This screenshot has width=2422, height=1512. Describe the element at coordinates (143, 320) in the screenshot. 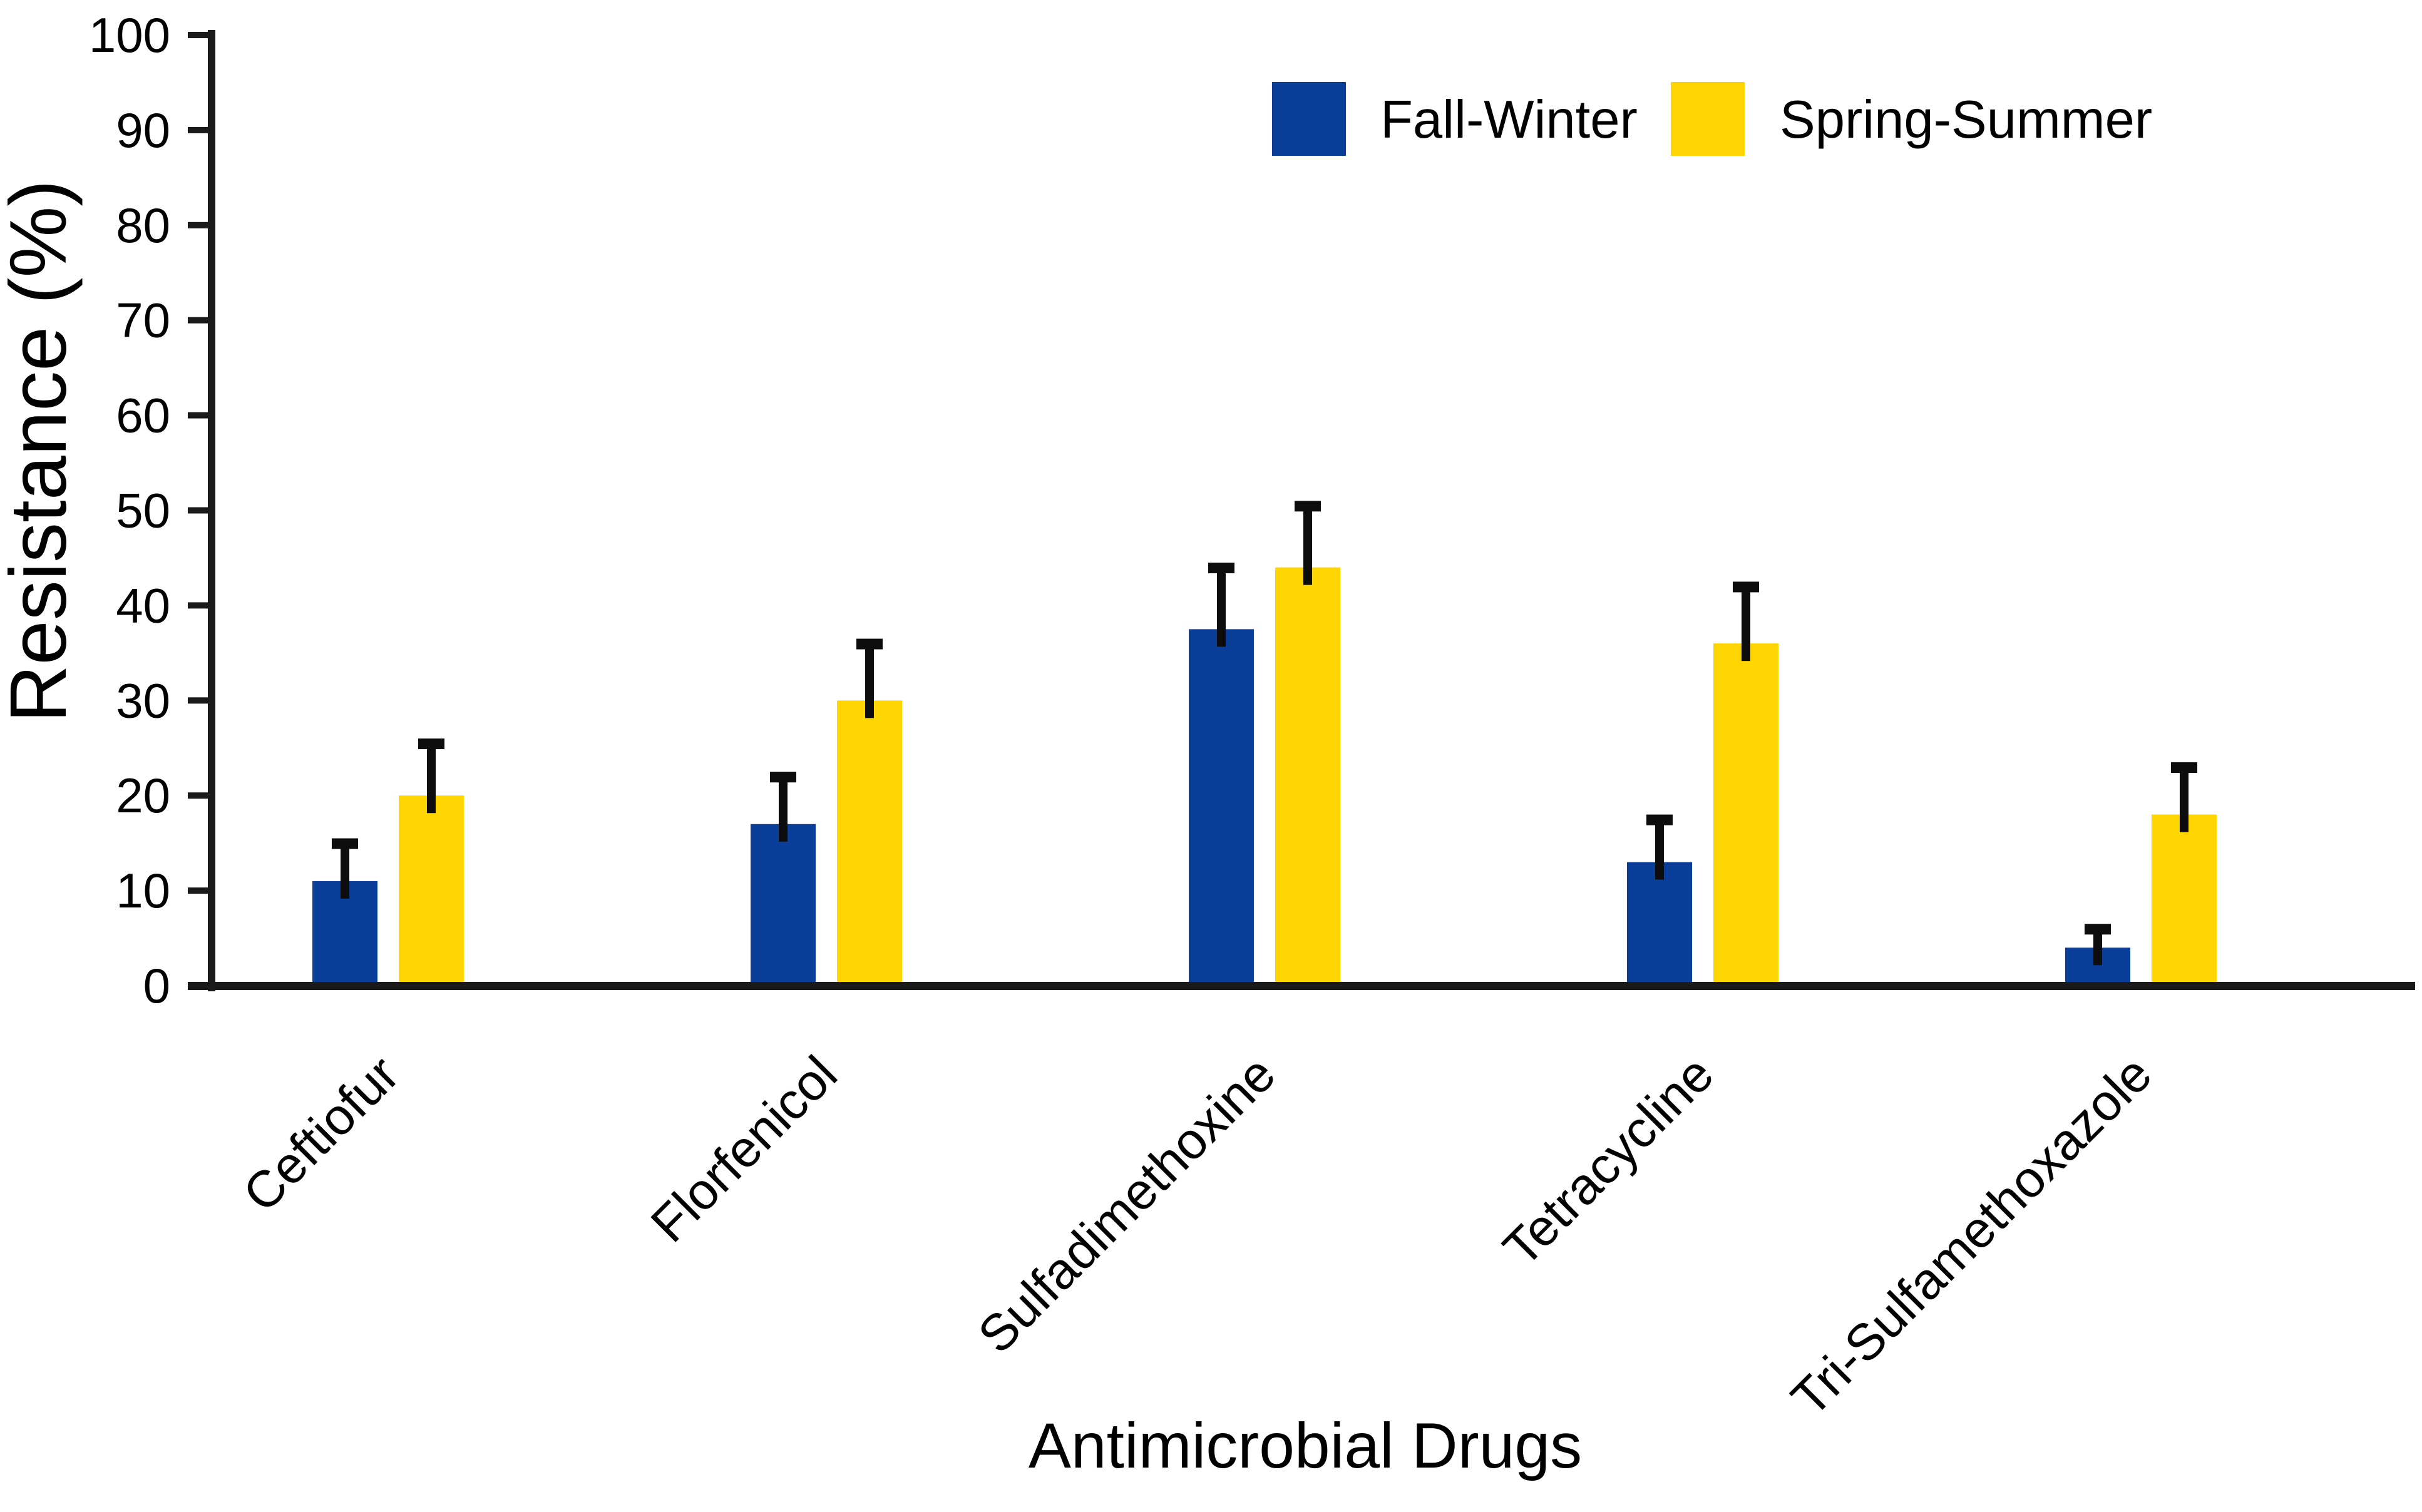

I see `y-tick-label: 70` at that location.